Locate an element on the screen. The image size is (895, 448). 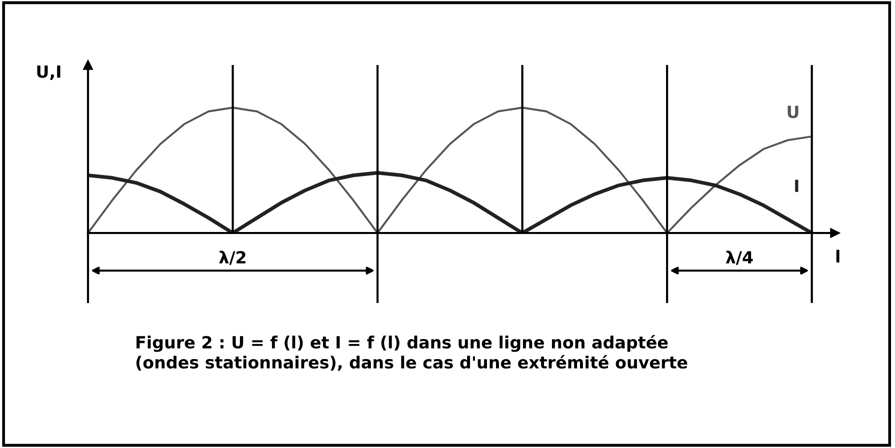
y-axis-title: U,I is located at coordinates (48, 73).